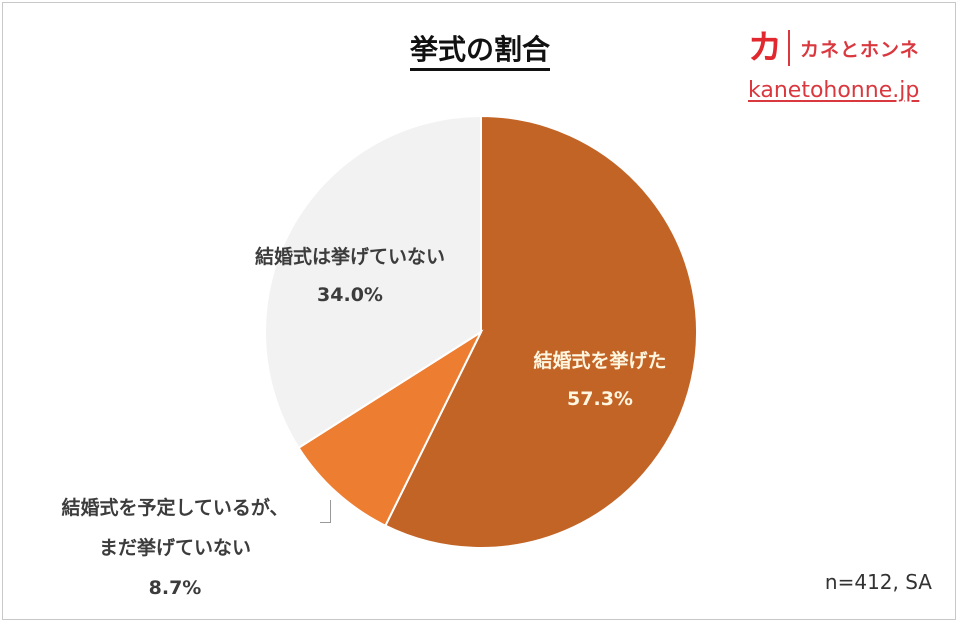  Describe the element at coordinates (175, 548) in the screenshot. I see `label-planned: 結婚式を予定しているが、 まだ挙げていない 8.7%` at that location.